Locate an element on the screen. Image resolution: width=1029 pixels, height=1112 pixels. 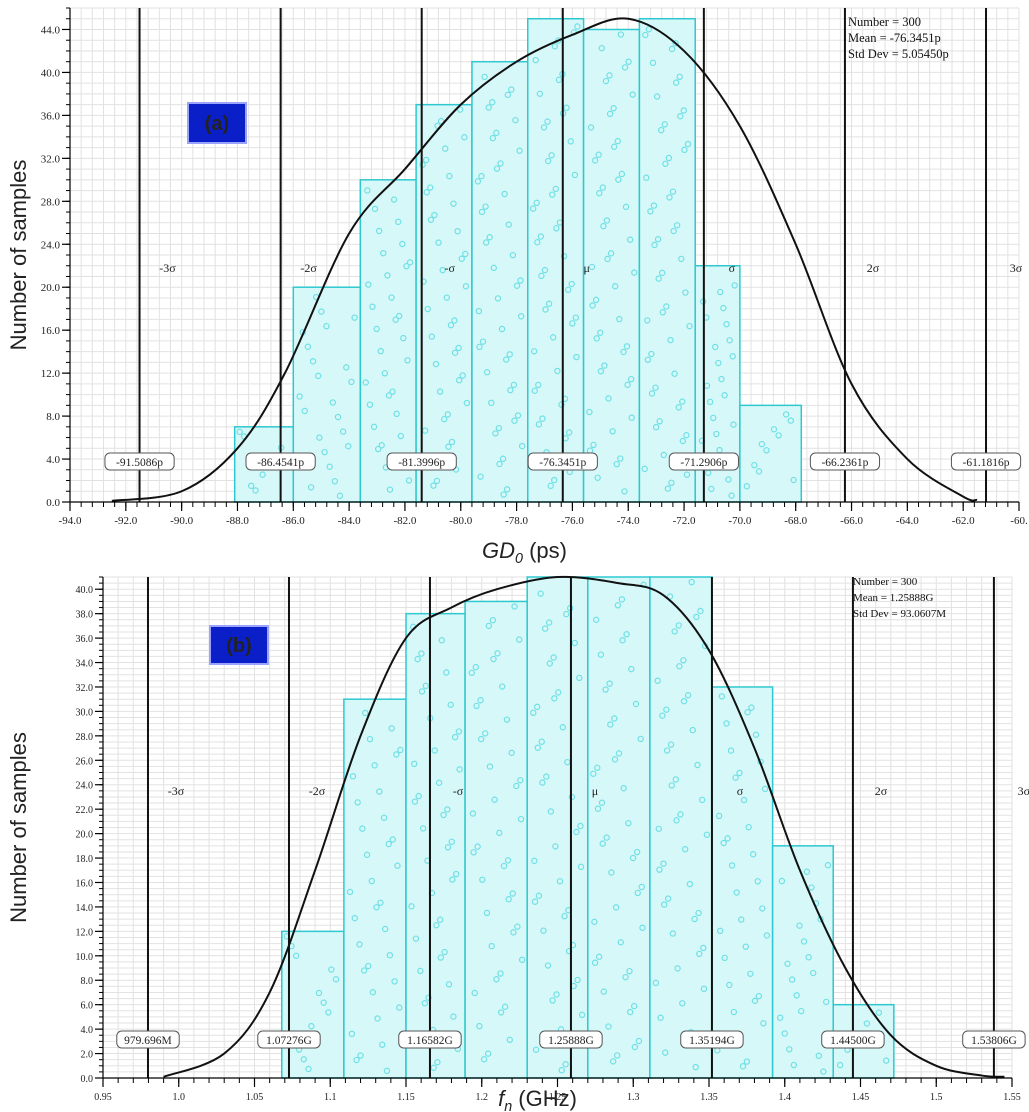
stats-line: Mean = -76.3451p is located at coordinates (894, 38).